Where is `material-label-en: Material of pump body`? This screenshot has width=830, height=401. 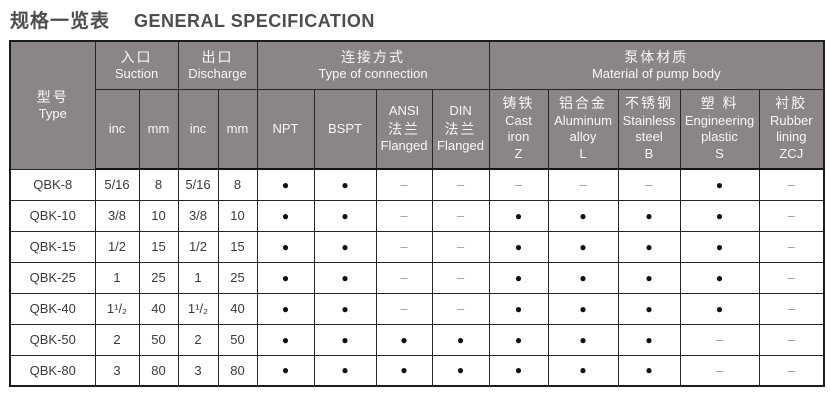 material-label-en: Material of pump body is located at coordinates (656, 74).